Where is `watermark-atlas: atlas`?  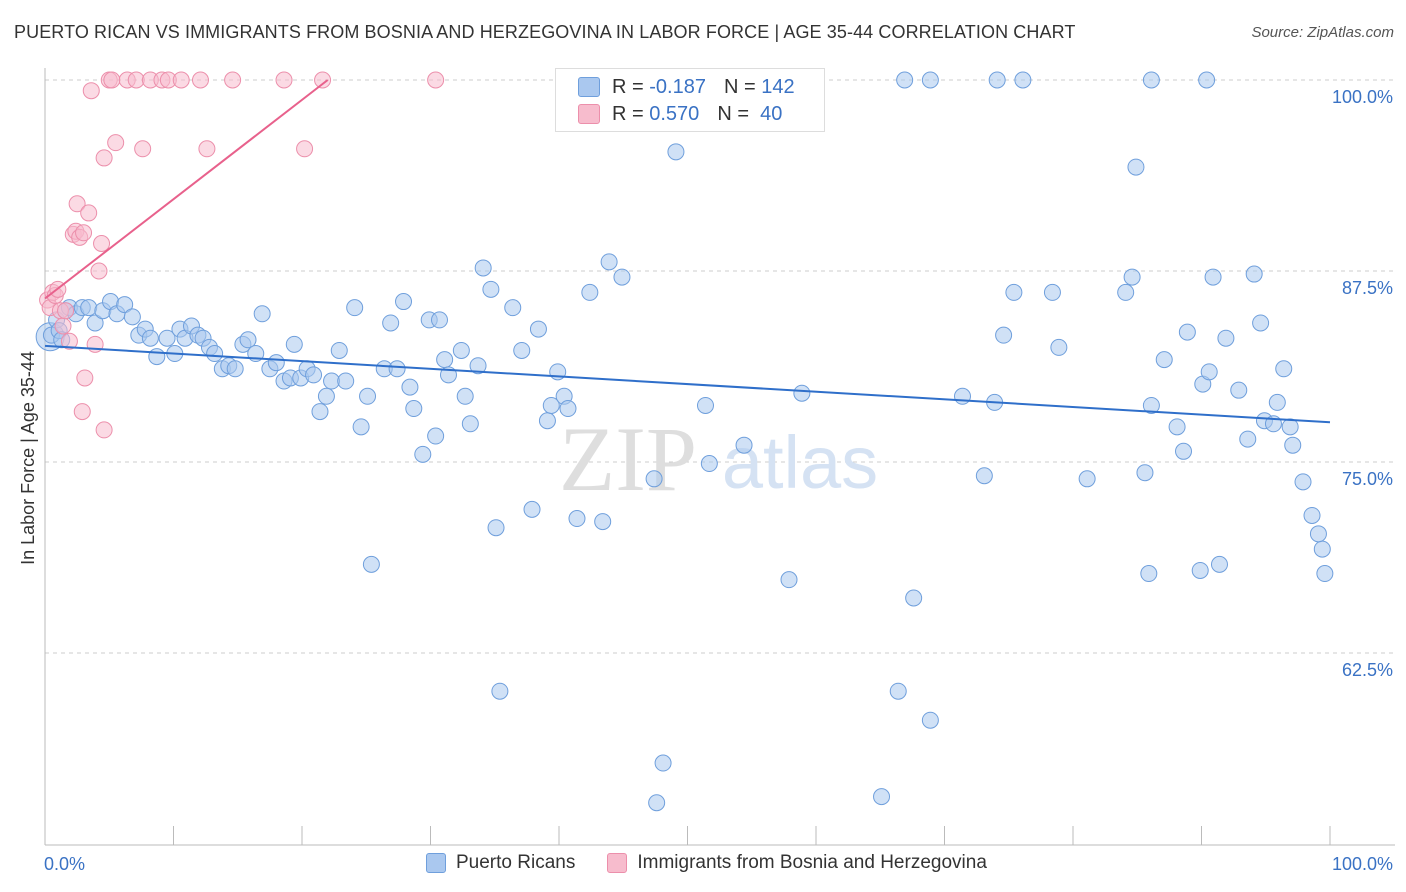
watermark-atlas: atlas is located at coordinates (800, 462).